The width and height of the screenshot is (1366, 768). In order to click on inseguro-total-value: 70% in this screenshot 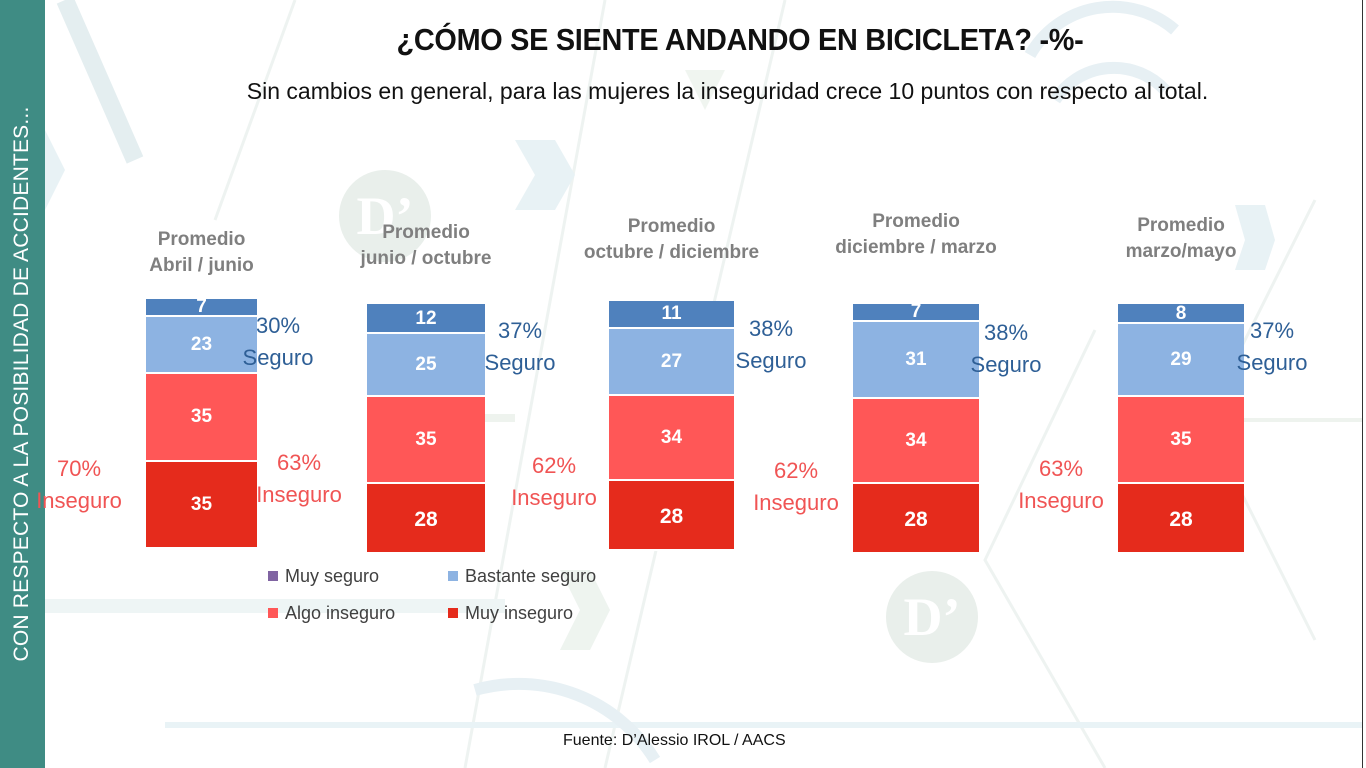, I will do `click(79, 468)`.